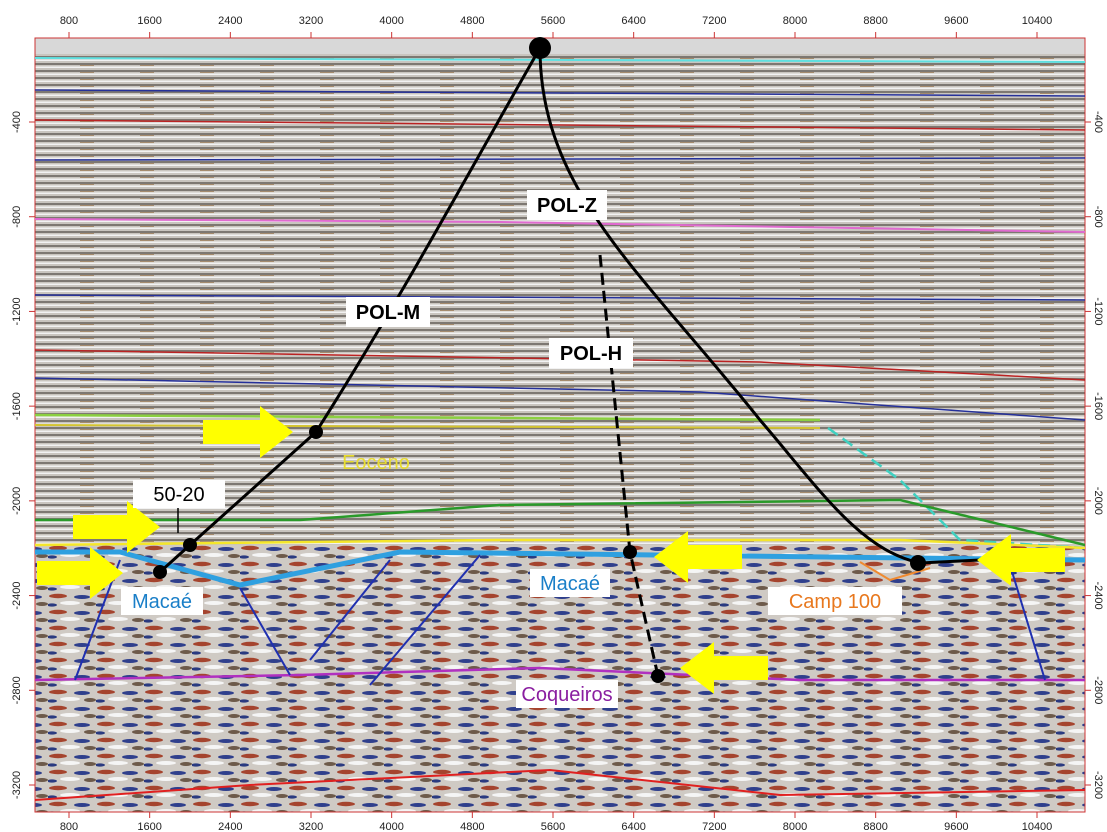  Describe the element at coordinates (178, 495) in the screenshot. I see `well-label: 50-20` at that location.